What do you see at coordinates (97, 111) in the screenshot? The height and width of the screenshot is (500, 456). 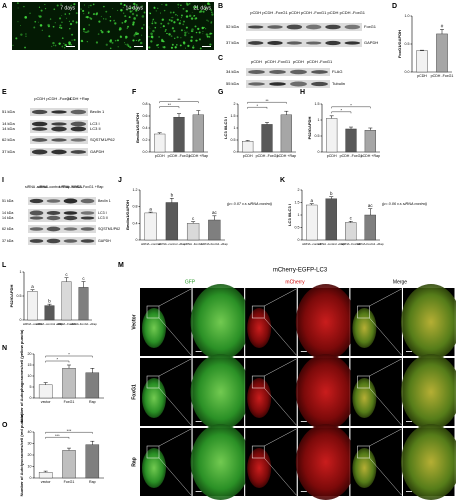 I see `protein-label: Beclin 1` at bounding box center [97, 111].